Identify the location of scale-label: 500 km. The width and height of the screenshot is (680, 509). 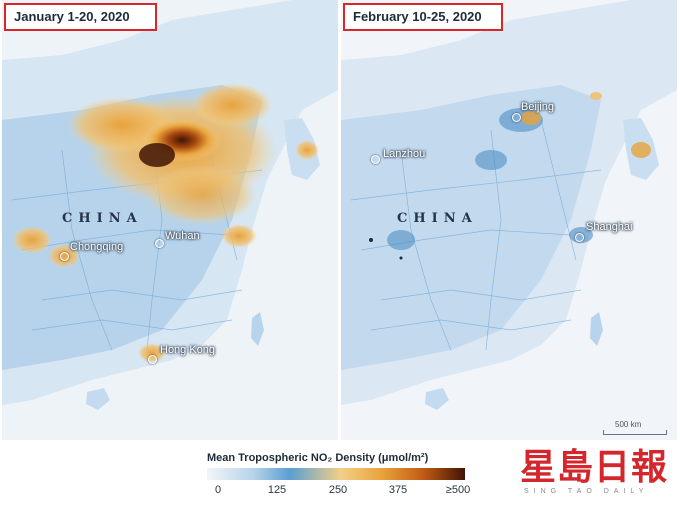
(628, 424).